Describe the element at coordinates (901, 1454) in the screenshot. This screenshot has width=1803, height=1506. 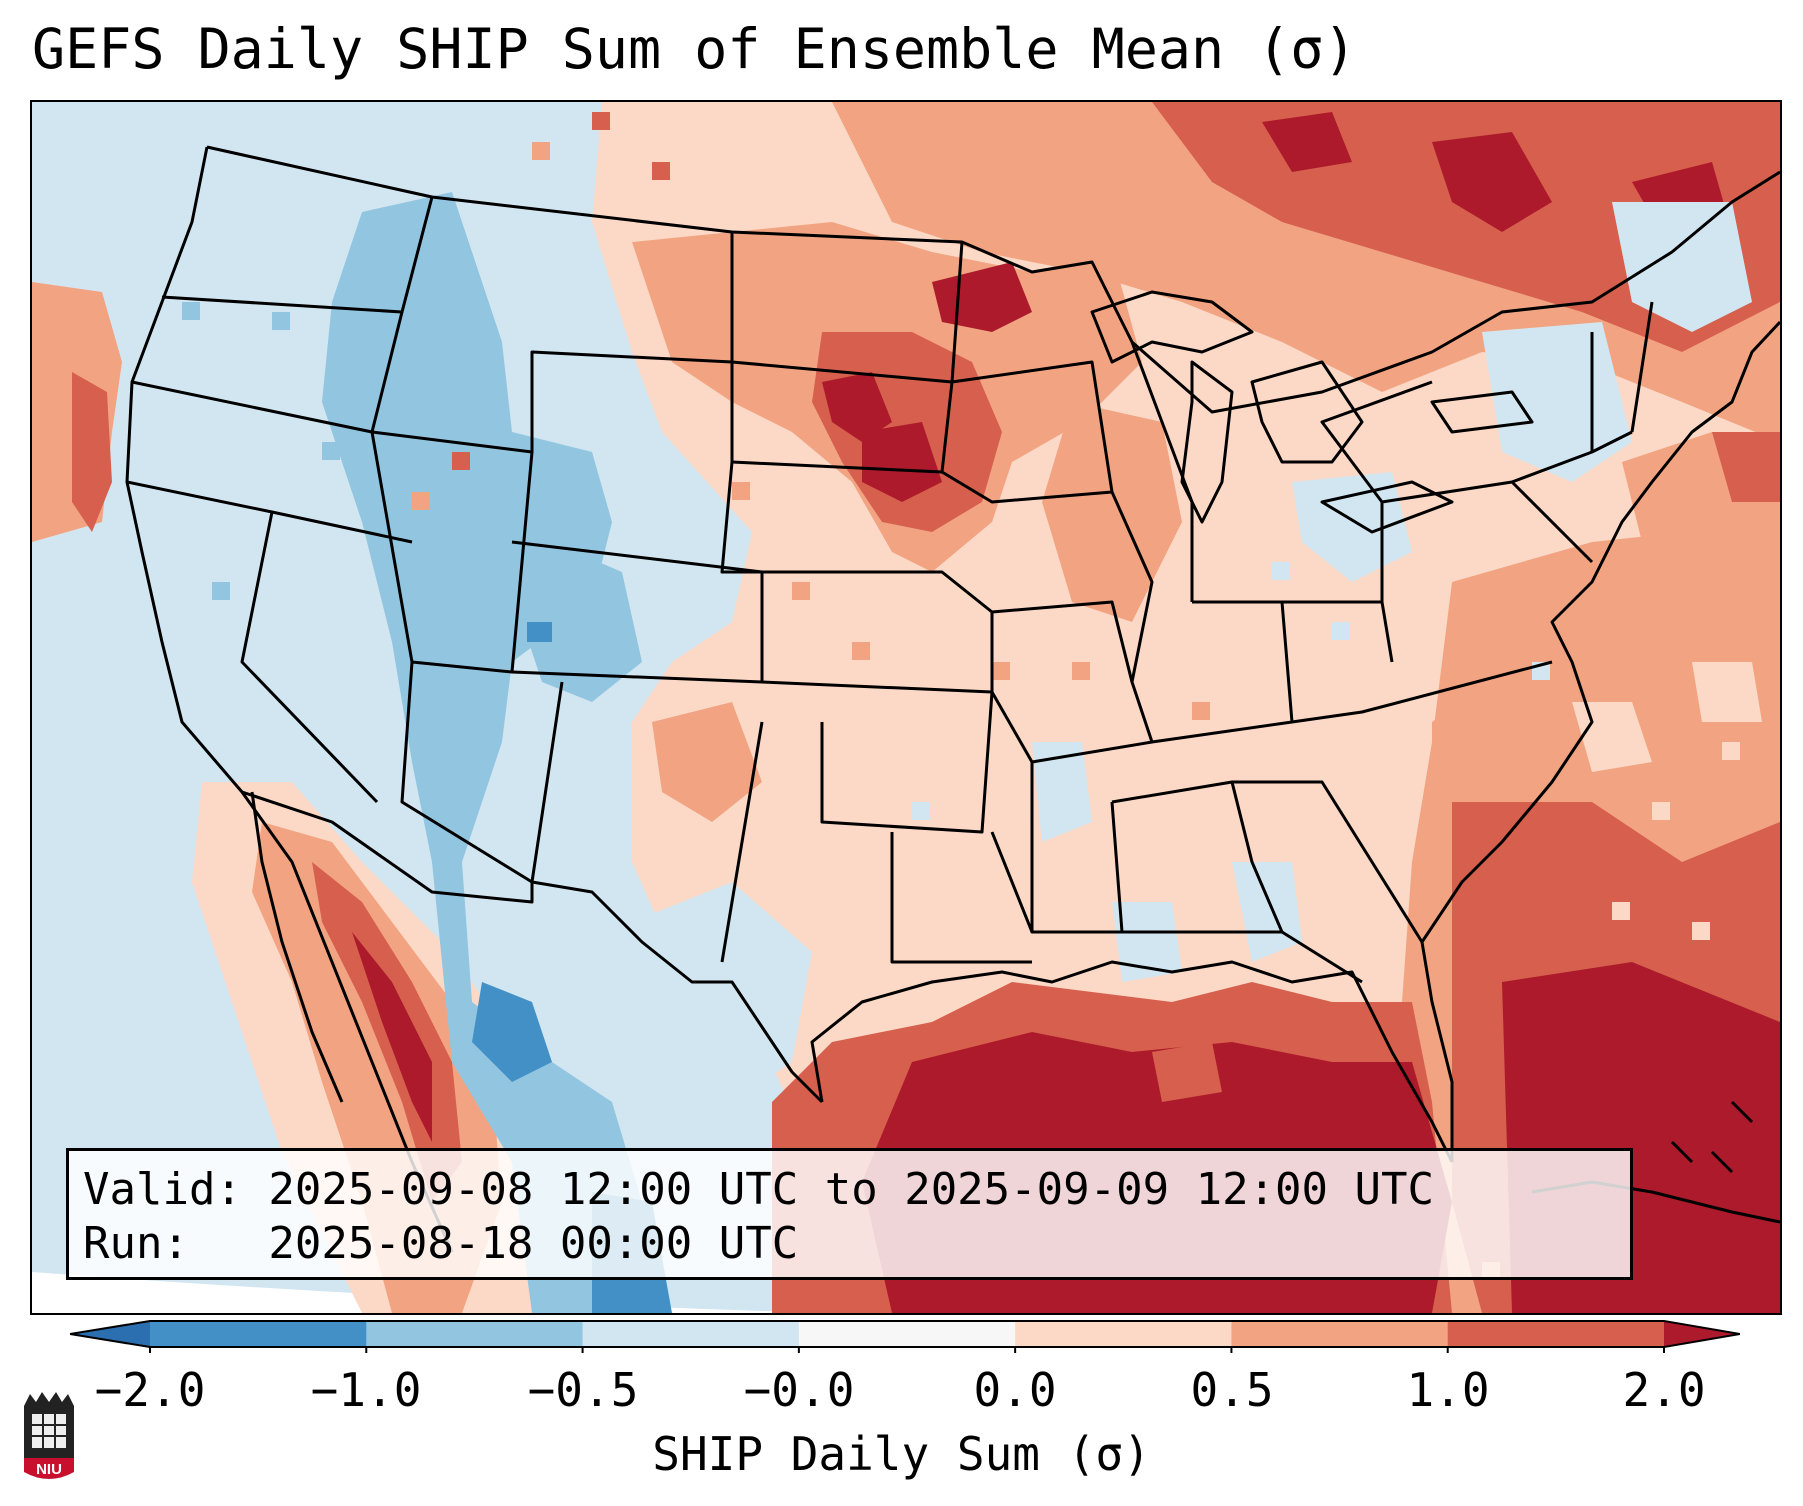
I see `colorbar-label: SHIP Daily Sum (σ)` at that location.